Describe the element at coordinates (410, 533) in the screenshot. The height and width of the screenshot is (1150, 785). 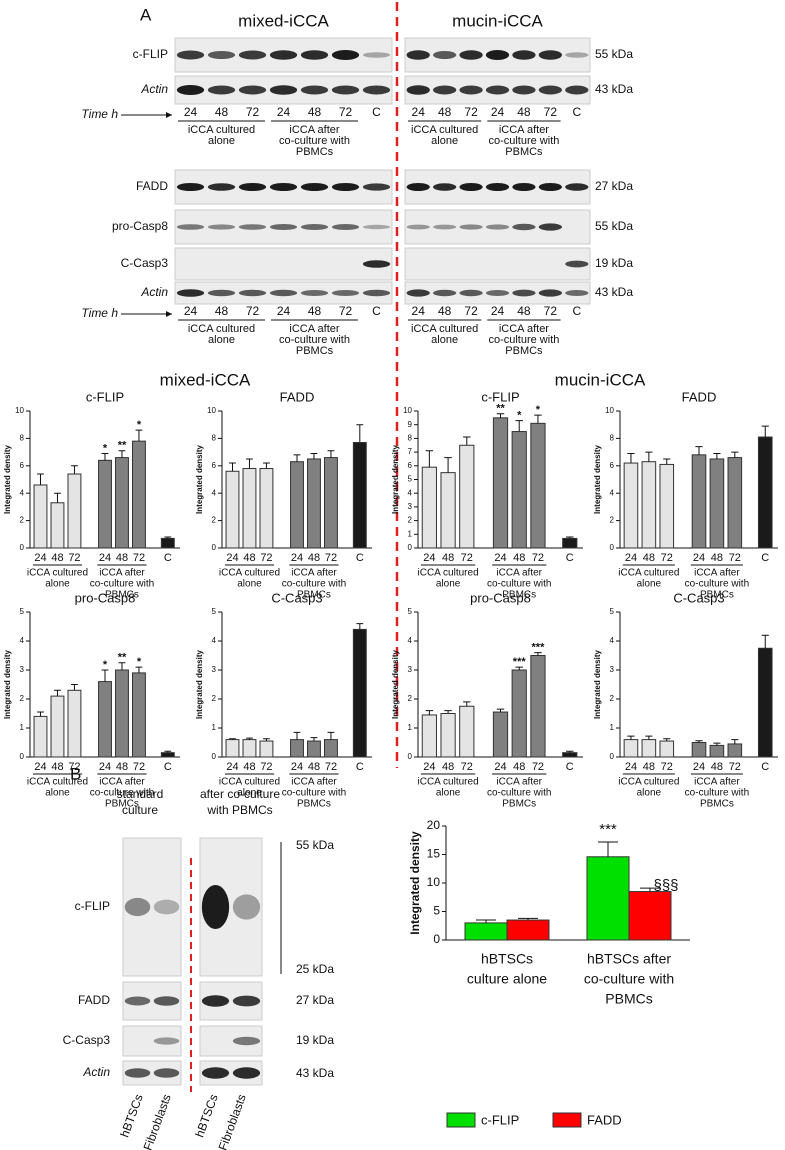
I see `y-tick-label: 1` at that location.